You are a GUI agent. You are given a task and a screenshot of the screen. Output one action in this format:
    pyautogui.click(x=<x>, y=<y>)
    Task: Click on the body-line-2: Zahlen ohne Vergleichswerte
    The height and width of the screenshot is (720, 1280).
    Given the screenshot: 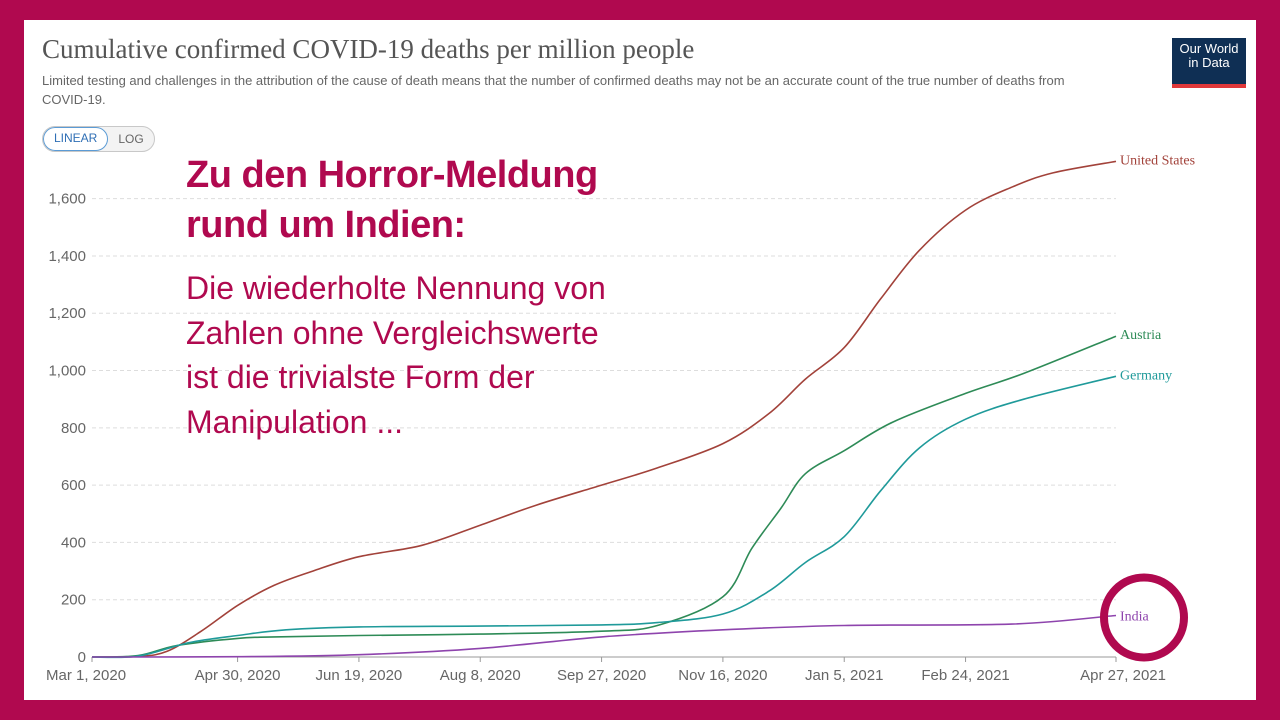 What is the action you would take?
    pyautogui.click(x=392, y=332)
    